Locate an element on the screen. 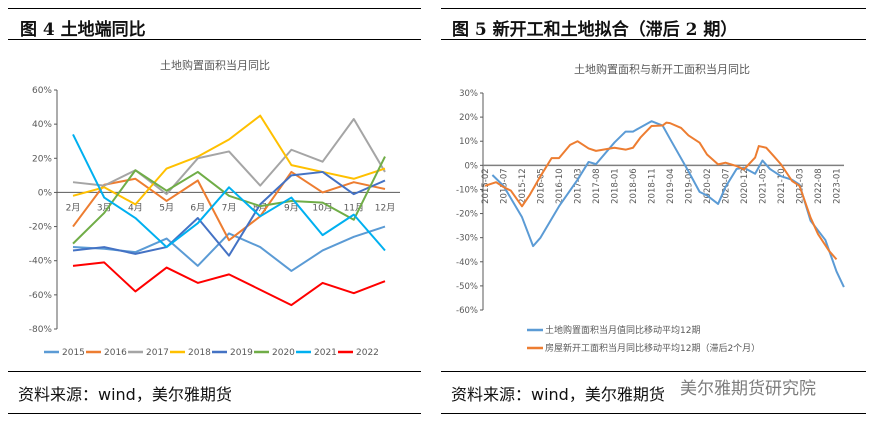 This screenshot has height=424, width=877. y-tick-label: 60% is located at coordinates (42, 91).